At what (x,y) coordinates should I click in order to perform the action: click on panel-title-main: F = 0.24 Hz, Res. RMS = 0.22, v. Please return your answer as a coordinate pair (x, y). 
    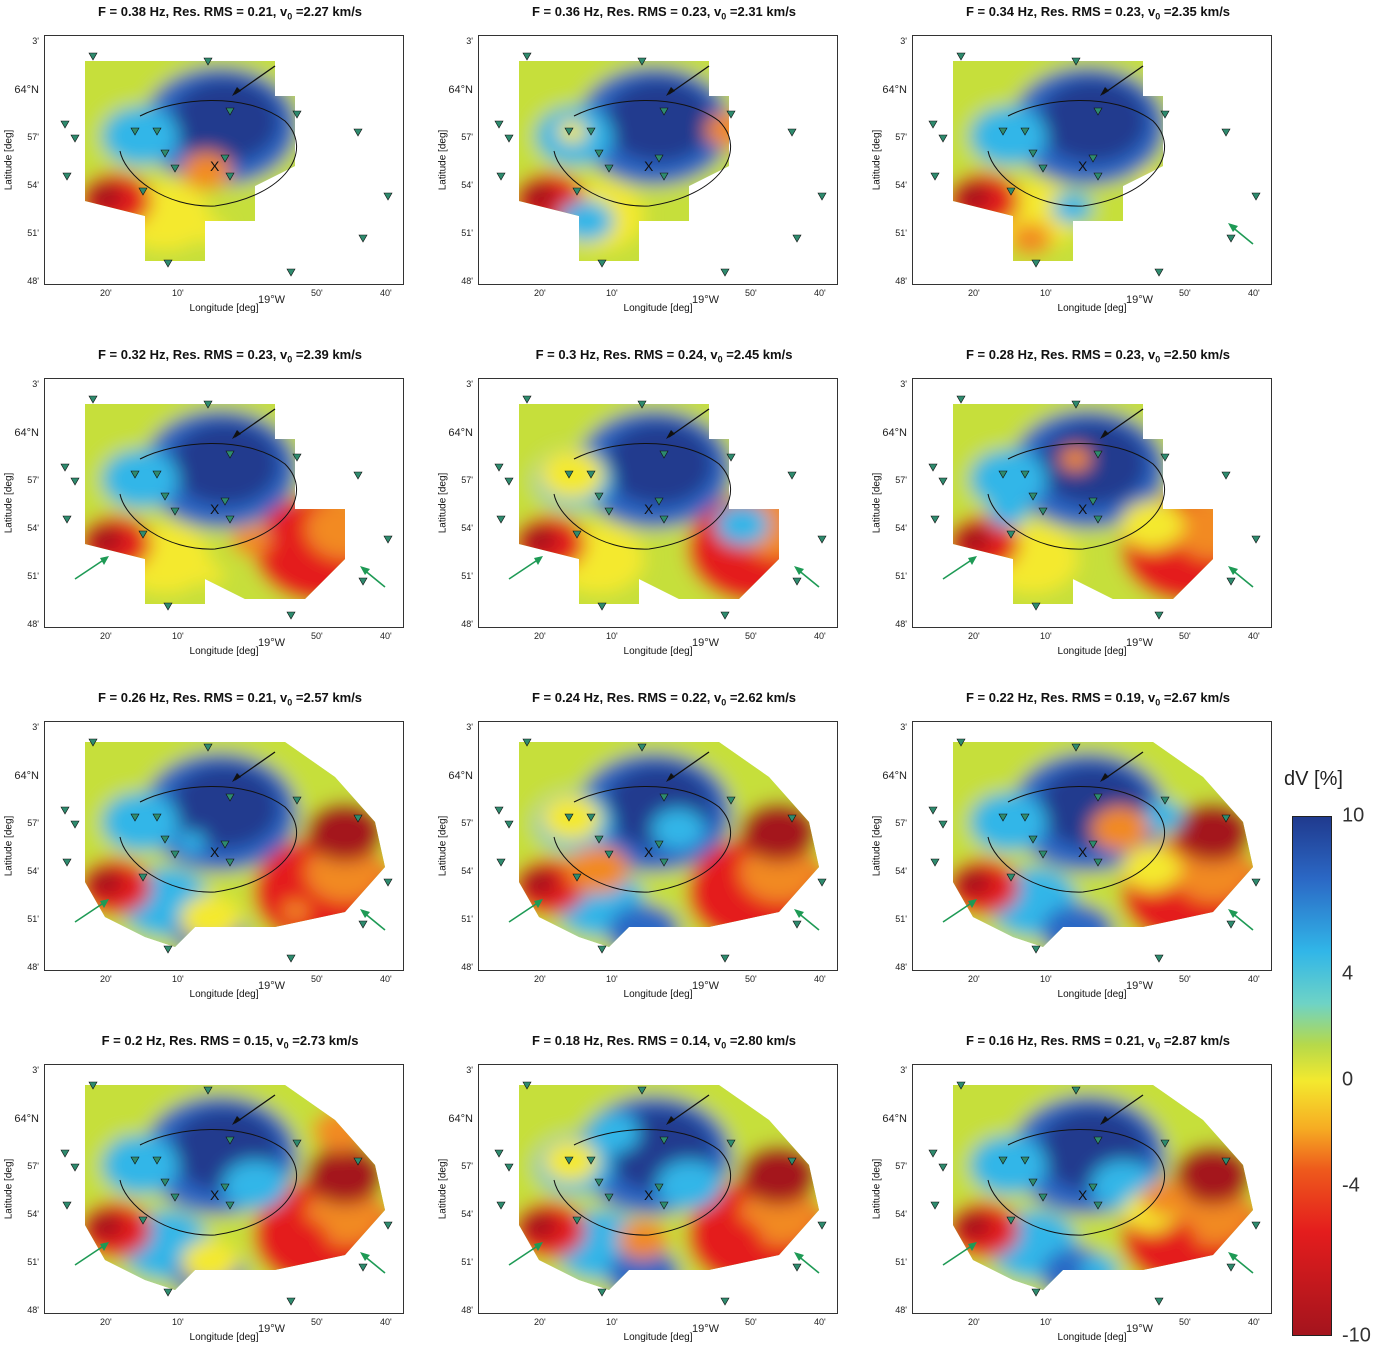
    Looking at the image, I should click on (626, 697).